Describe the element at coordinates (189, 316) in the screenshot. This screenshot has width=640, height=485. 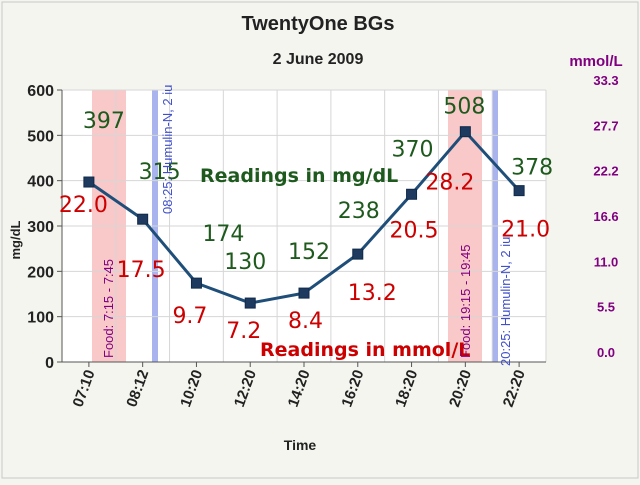
I see `data-label-mmol: 9.7` at that location.